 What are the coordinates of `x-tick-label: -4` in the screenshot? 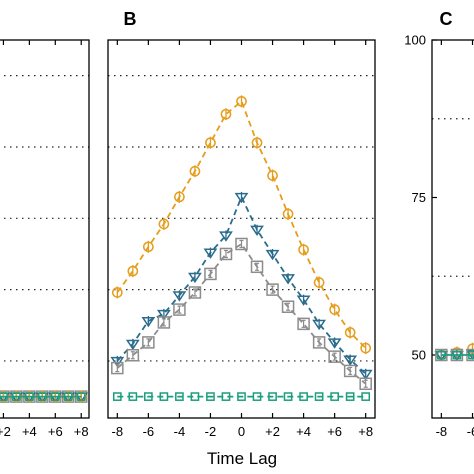 It's located at (180, 431).